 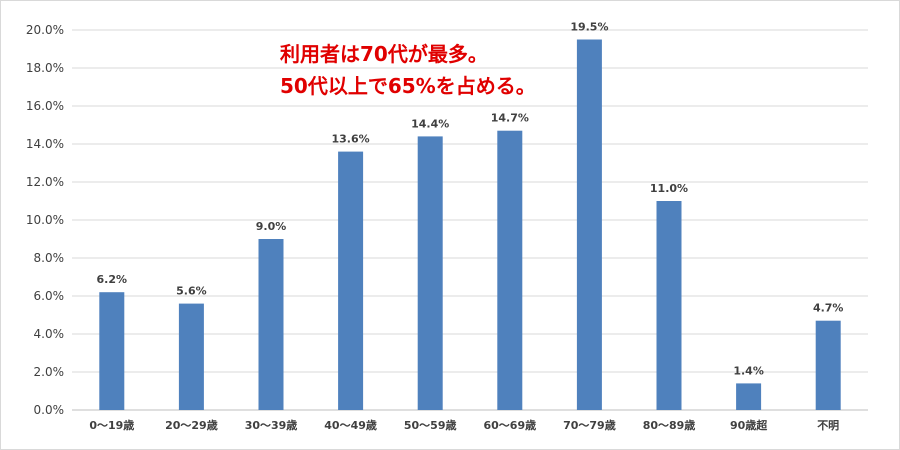 What do you see at coordinates (408, 70) in the screenshot?
I see `chart-annotation: 利用者は70代が最多。 50代以上で65%を占める。` at bounding box center [408, 70].